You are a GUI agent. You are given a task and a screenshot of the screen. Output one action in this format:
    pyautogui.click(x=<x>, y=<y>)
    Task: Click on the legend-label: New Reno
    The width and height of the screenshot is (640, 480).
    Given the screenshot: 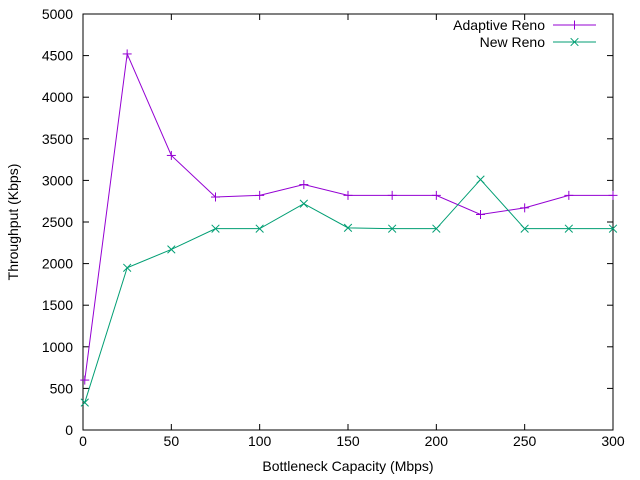 What is the action you would take?
    pyautogui.click(x=513, y=42)
    